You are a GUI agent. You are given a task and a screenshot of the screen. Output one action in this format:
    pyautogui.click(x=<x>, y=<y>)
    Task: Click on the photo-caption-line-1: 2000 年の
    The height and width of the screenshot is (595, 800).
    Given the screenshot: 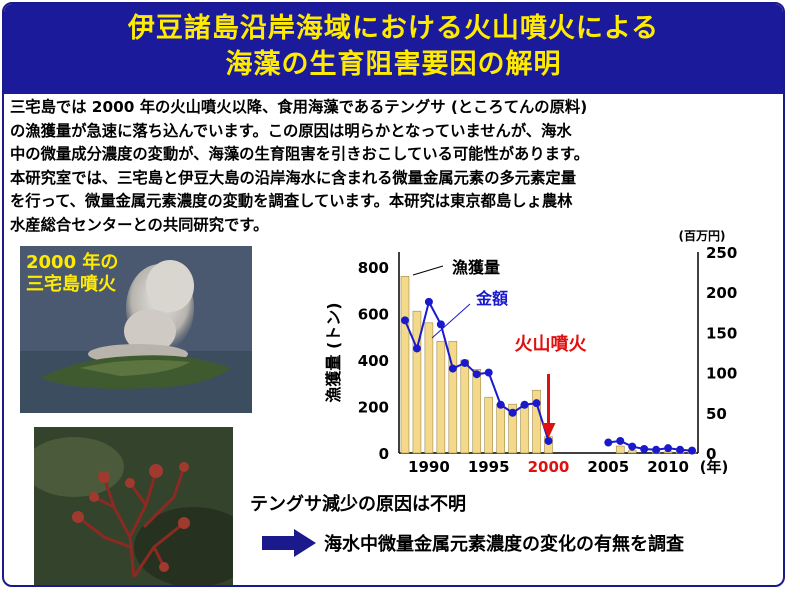 What is the action you would take?
    pyautogui.click(x=72, y=262)
    